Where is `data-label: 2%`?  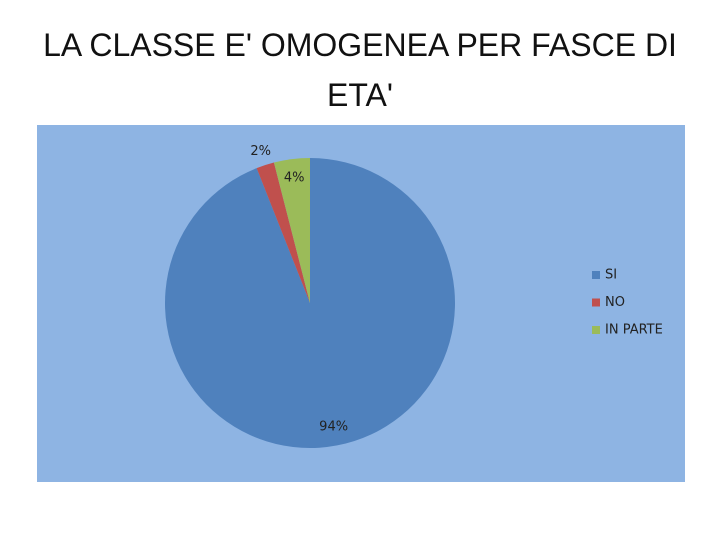
data-label: 2% is located at coordinates (260, 151).